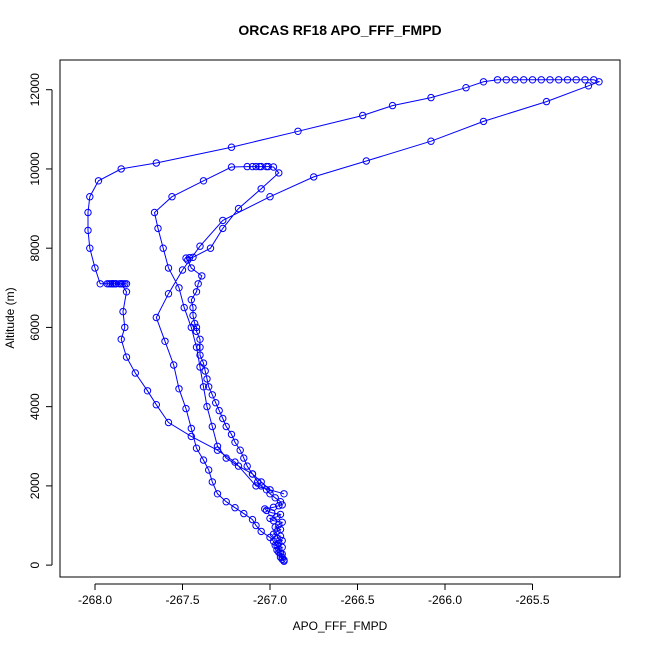  I want to click on y-axis: 0 2000 4000 6000 8000 10000 12000, so click(40, 320).